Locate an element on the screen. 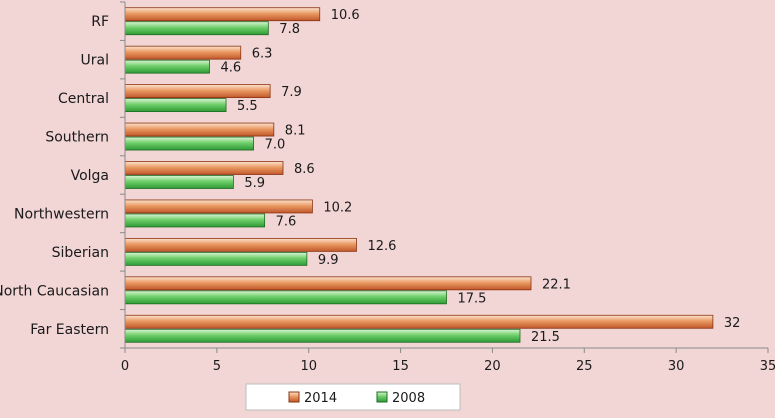  legend-box is located at coordinates (353, 397).